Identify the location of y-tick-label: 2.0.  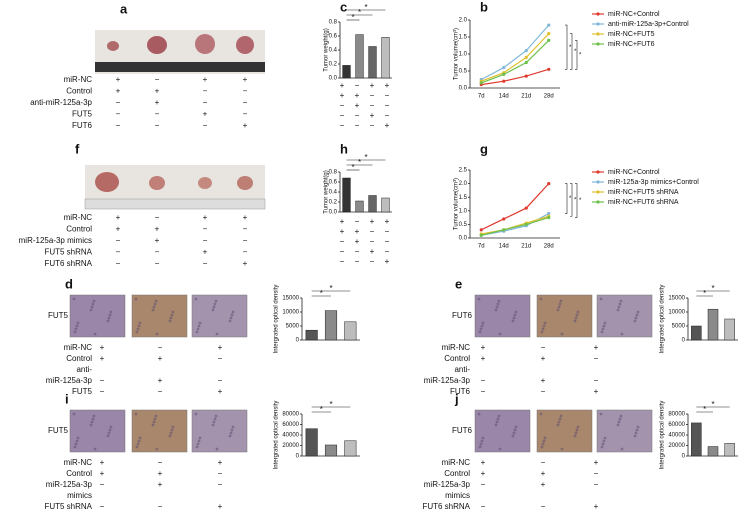
(463, 184).